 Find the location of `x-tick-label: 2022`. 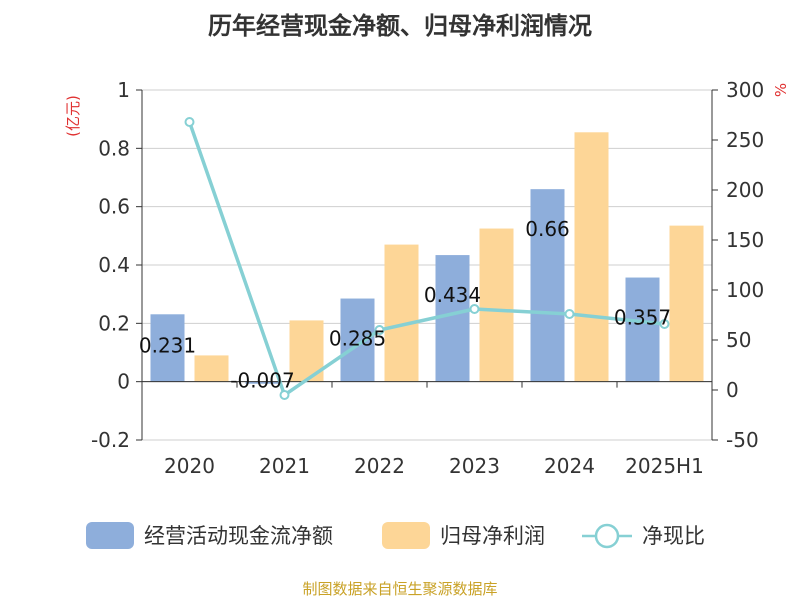

x-tick-label: 2022 is located at coordinates (379, 466).